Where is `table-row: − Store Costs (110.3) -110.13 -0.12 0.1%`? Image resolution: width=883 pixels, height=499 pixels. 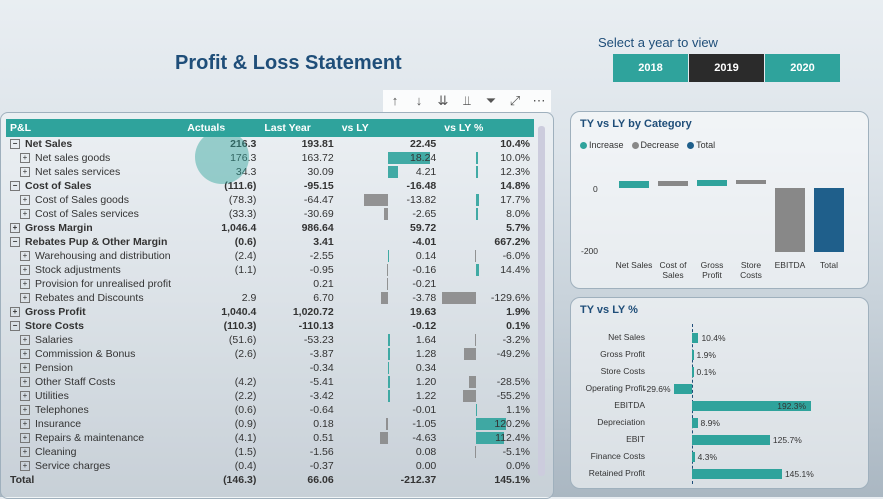 table-row: − Store Costs (110.3) -110.13 -0.12 0.1% is located at coordinates (270, 326).